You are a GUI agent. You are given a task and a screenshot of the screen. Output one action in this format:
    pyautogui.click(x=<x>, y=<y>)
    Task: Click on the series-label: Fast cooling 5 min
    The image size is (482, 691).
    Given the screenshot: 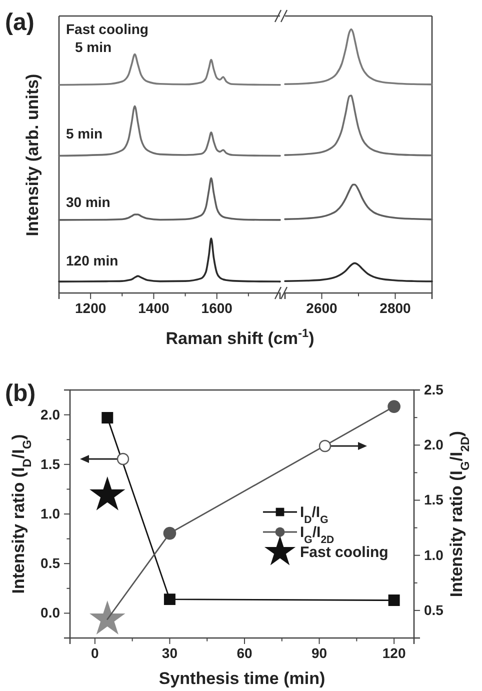 What is the action you would take?
    pyautogui.click(x=107, y=37)
    